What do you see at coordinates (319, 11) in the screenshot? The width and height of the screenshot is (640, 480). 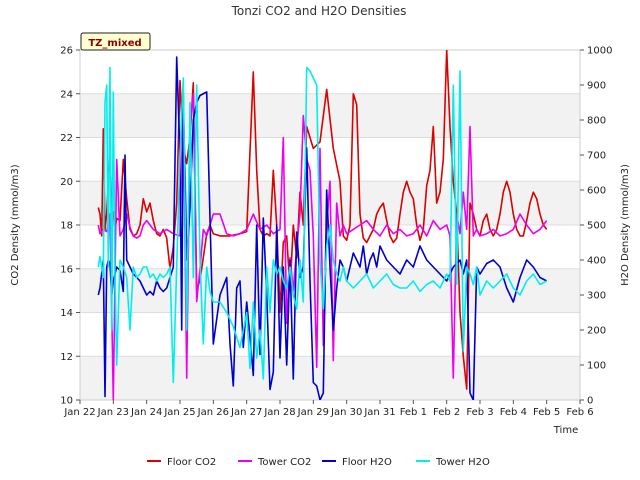 I see `chart-title: Tonzi CO2 and H2O Densities` at bounding box center [319, 11].